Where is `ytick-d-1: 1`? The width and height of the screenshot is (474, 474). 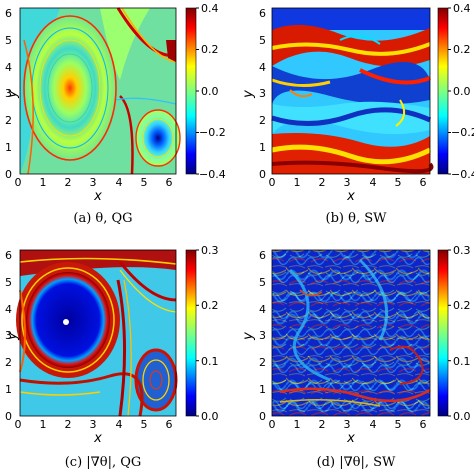 ytick-d-1: 1 is located at coordinates (262, 389).